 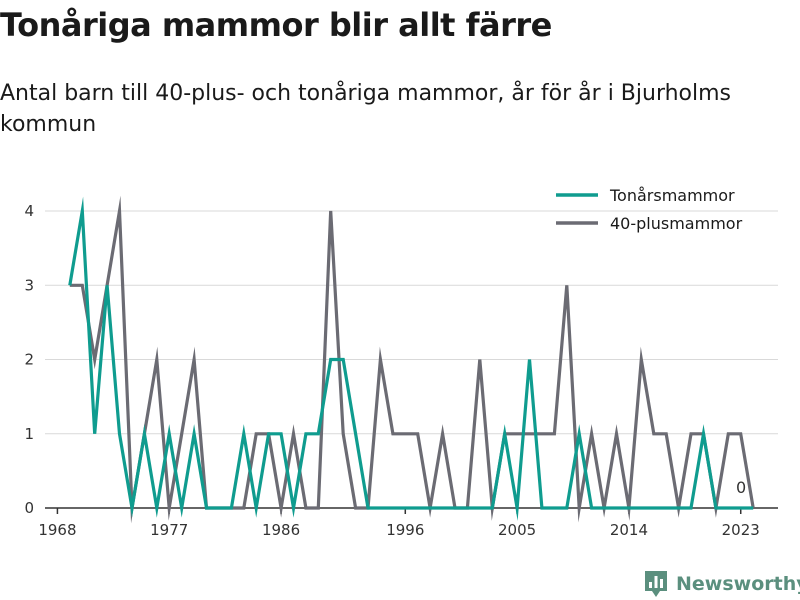 I want to click on end-value-label: 0, so click(x=741, y=487).